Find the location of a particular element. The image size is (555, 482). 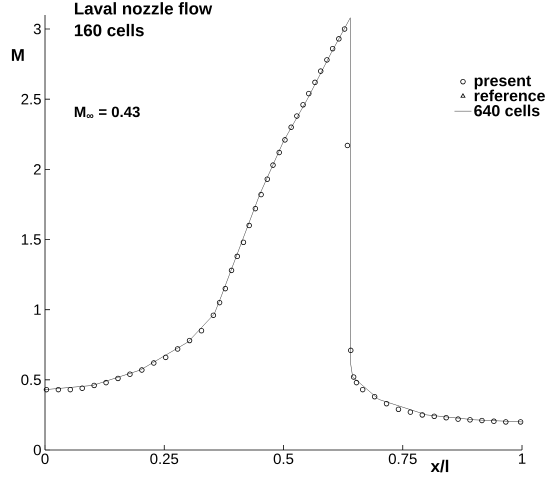

x-tick-label: 0 is located at coordinates (45, 459).